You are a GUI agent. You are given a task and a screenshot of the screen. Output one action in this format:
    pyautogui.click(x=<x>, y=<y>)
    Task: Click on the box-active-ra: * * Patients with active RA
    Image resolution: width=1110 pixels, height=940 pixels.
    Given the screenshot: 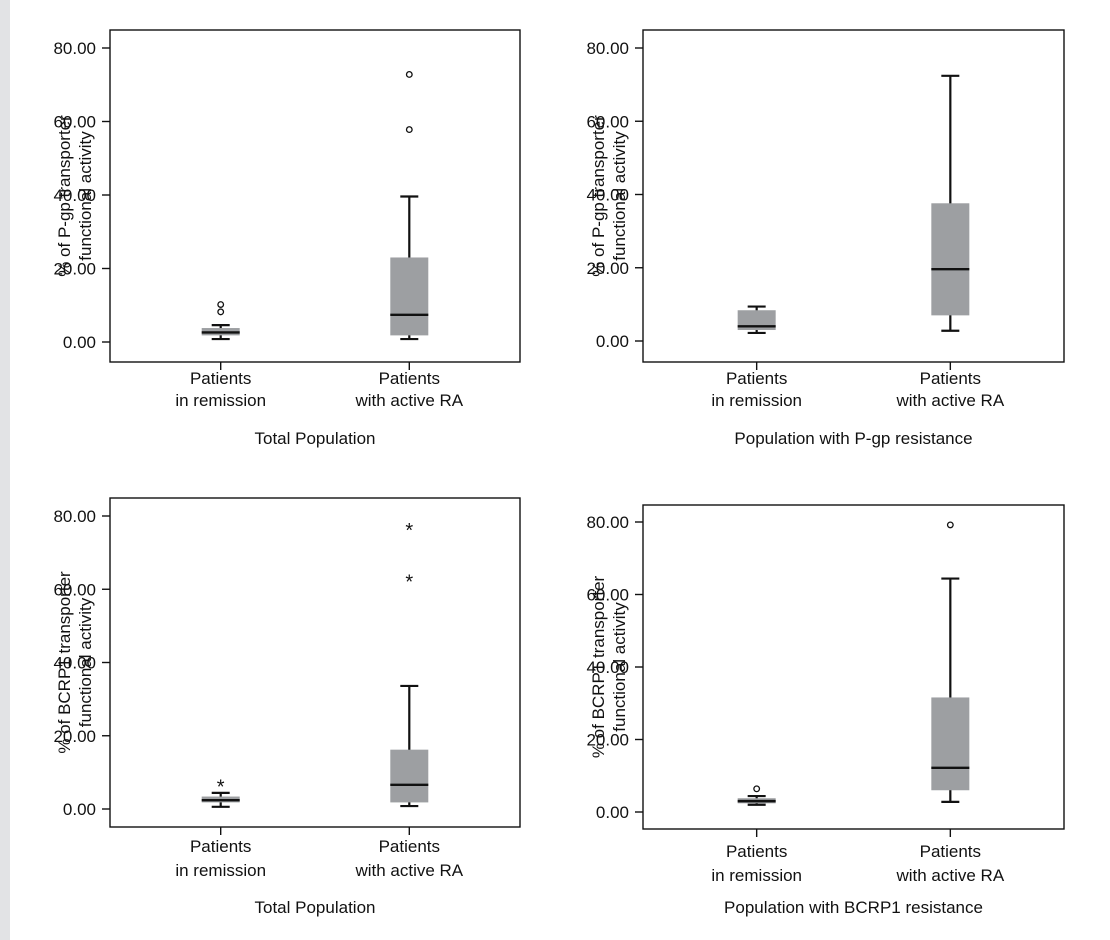 What is the action you would take?
    pyautogui.click(x=408, y=700)
    